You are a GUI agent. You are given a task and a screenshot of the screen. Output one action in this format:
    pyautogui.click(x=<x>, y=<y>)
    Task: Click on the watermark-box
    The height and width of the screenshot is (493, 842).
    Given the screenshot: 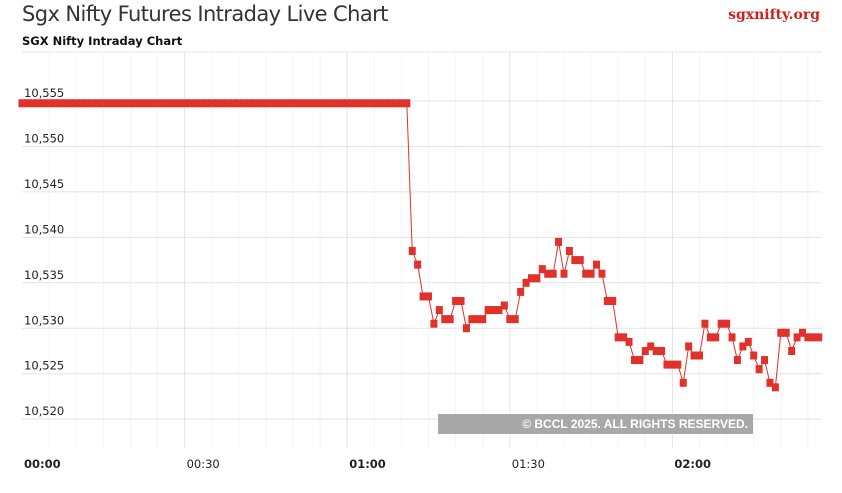 What is the action you would take?
    pyautogui.click(x=595, y=424)
    